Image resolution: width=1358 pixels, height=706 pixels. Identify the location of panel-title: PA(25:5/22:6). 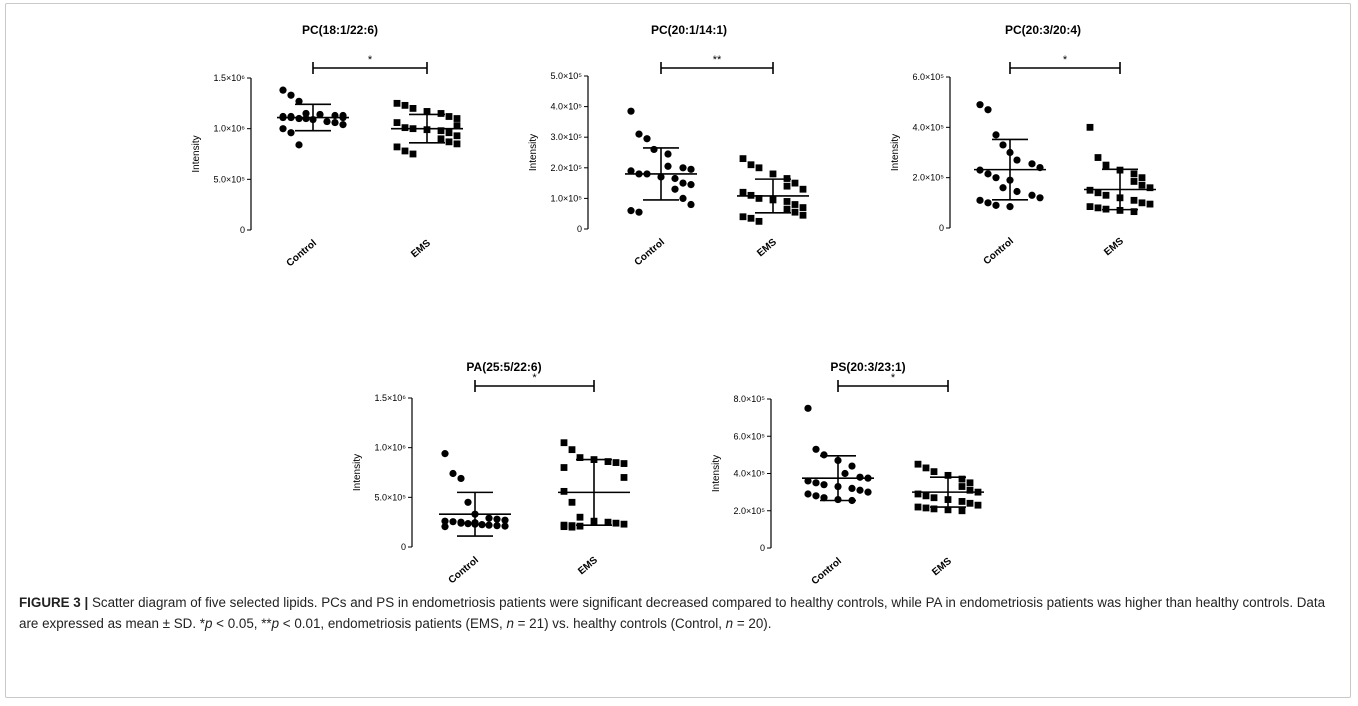
(503, 367).